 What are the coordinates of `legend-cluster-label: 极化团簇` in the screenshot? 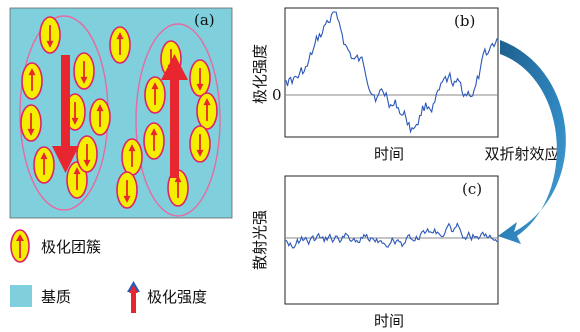 It's located at (71, 247).